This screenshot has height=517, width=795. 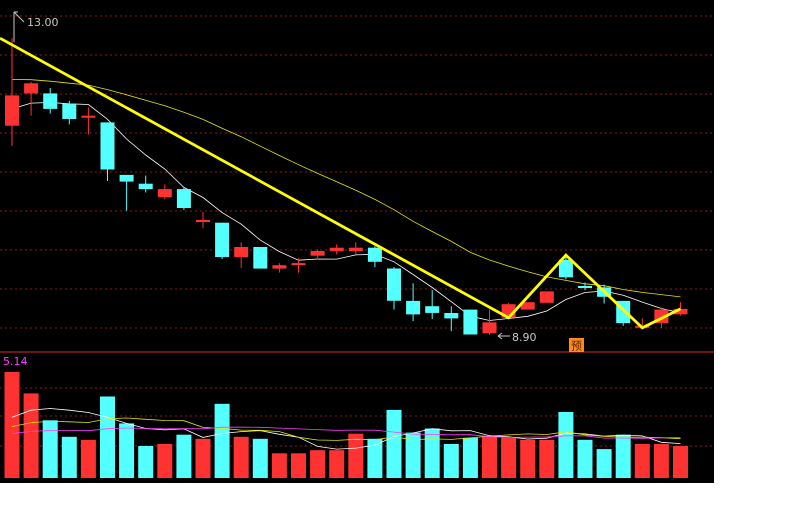 I want to click on high-price-marker: 13.00, so click(x=36, y=27).